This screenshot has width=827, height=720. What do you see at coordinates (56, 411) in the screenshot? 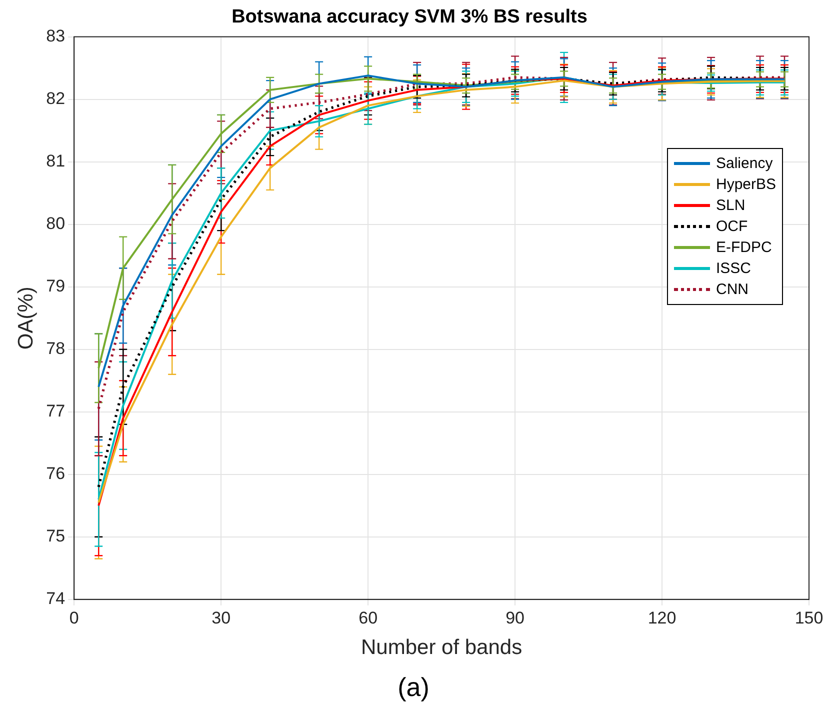
I see `y-tick-label: 77` at bounding box center [56, 411].